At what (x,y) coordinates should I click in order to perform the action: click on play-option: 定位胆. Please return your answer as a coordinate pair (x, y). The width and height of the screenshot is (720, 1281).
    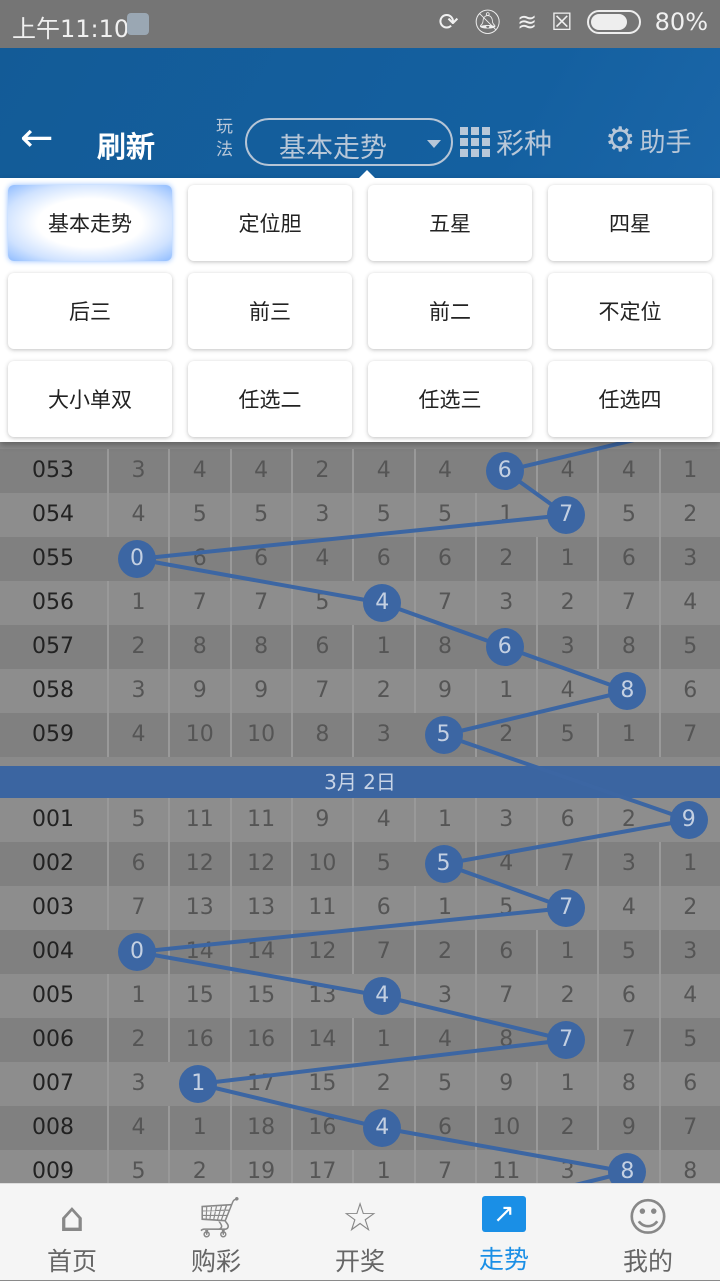
    Looking at the image, I should click on (270, 223).